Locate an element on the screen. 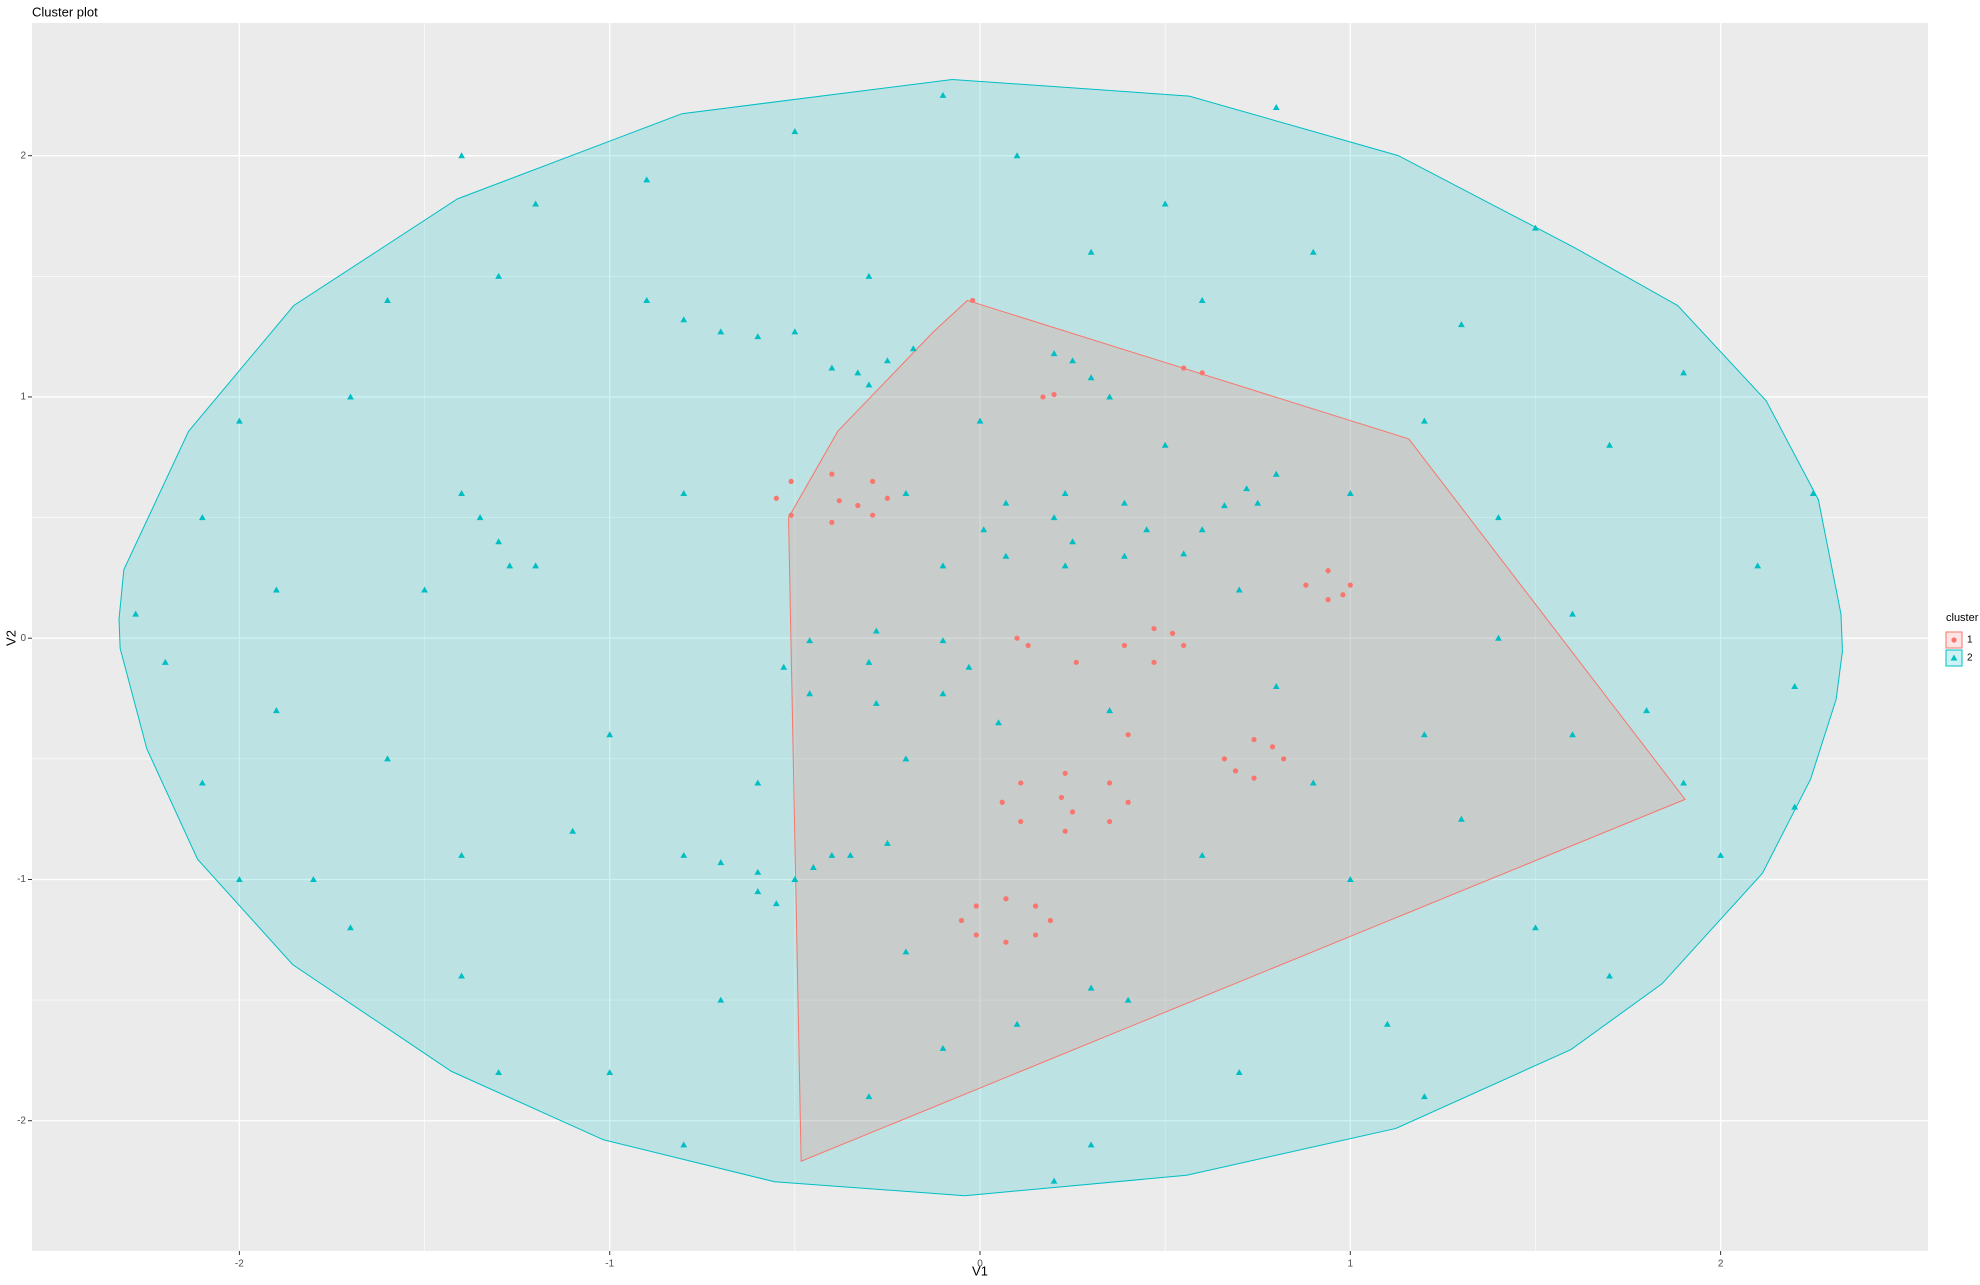 The image size is (1980, 1285). legend-label: 1 is located at coordinates (1970, 640).